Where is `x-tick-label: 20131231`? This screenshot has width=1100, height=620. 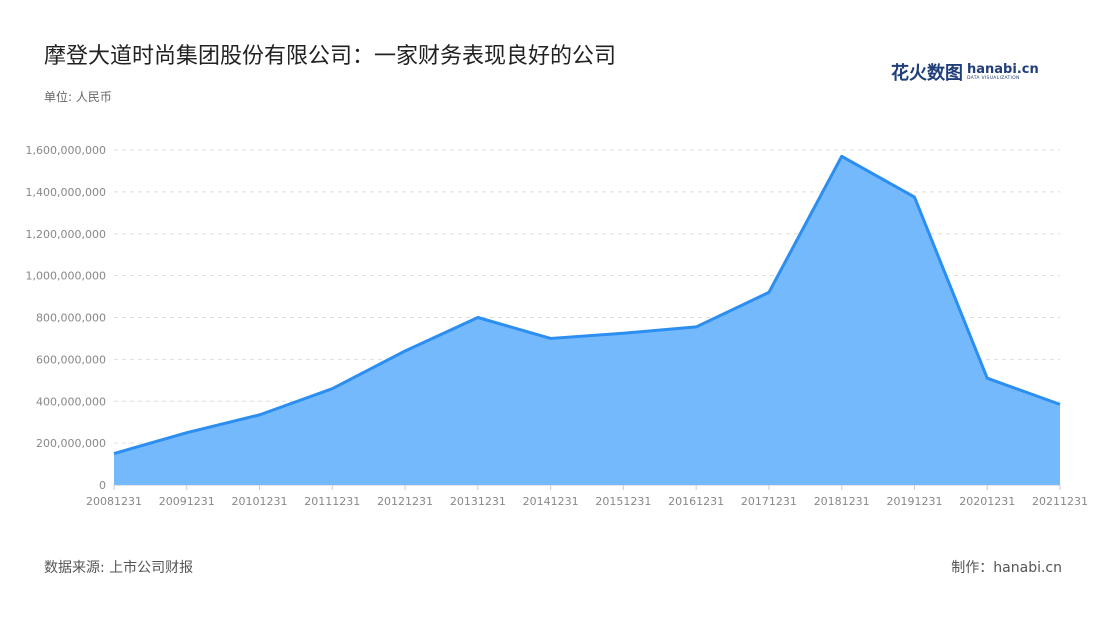 x-tick-label: 20131231 is located at coordinates (478, 501).